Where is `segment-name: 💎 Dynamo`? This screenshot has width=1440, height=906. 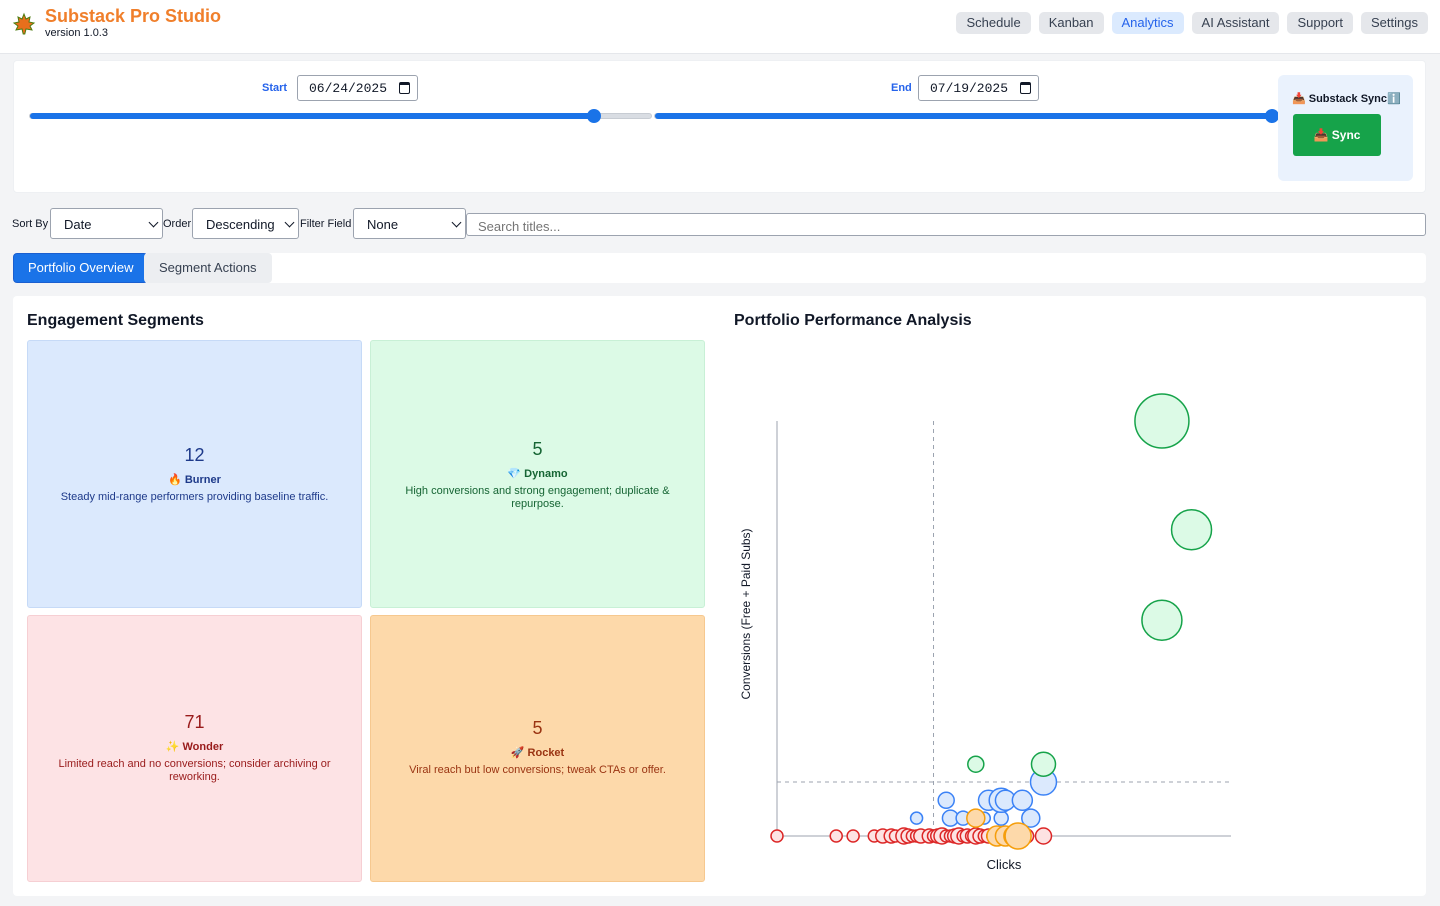
segment-name: 💎 Dynamo is located at coordinates (537, 474).